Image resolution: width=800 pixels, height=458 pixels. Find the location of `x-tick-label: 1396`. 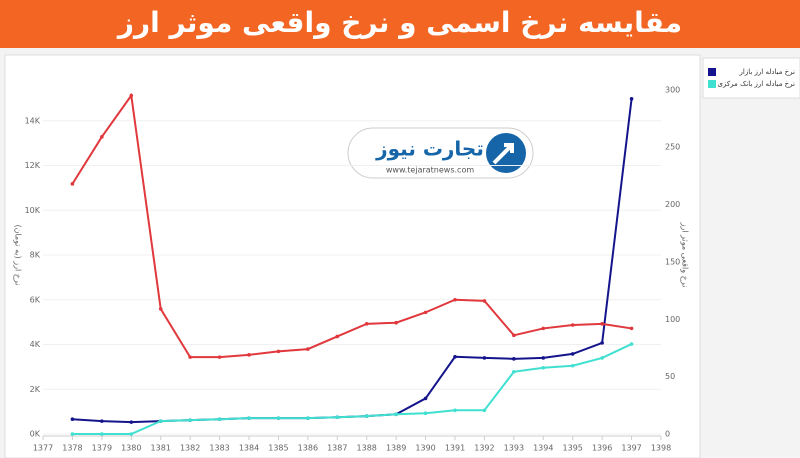

x-tick-label: 1396 is located at coordinates (602, 448).